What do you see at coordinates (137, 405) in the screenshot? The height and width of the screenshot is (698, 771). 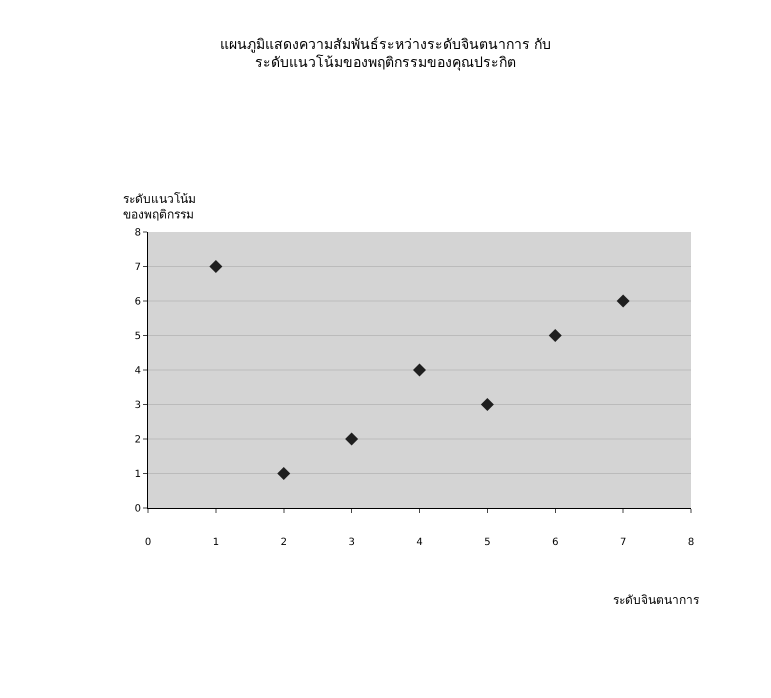 I see `y-tick-label: 3` at bounding box center [137, 405].